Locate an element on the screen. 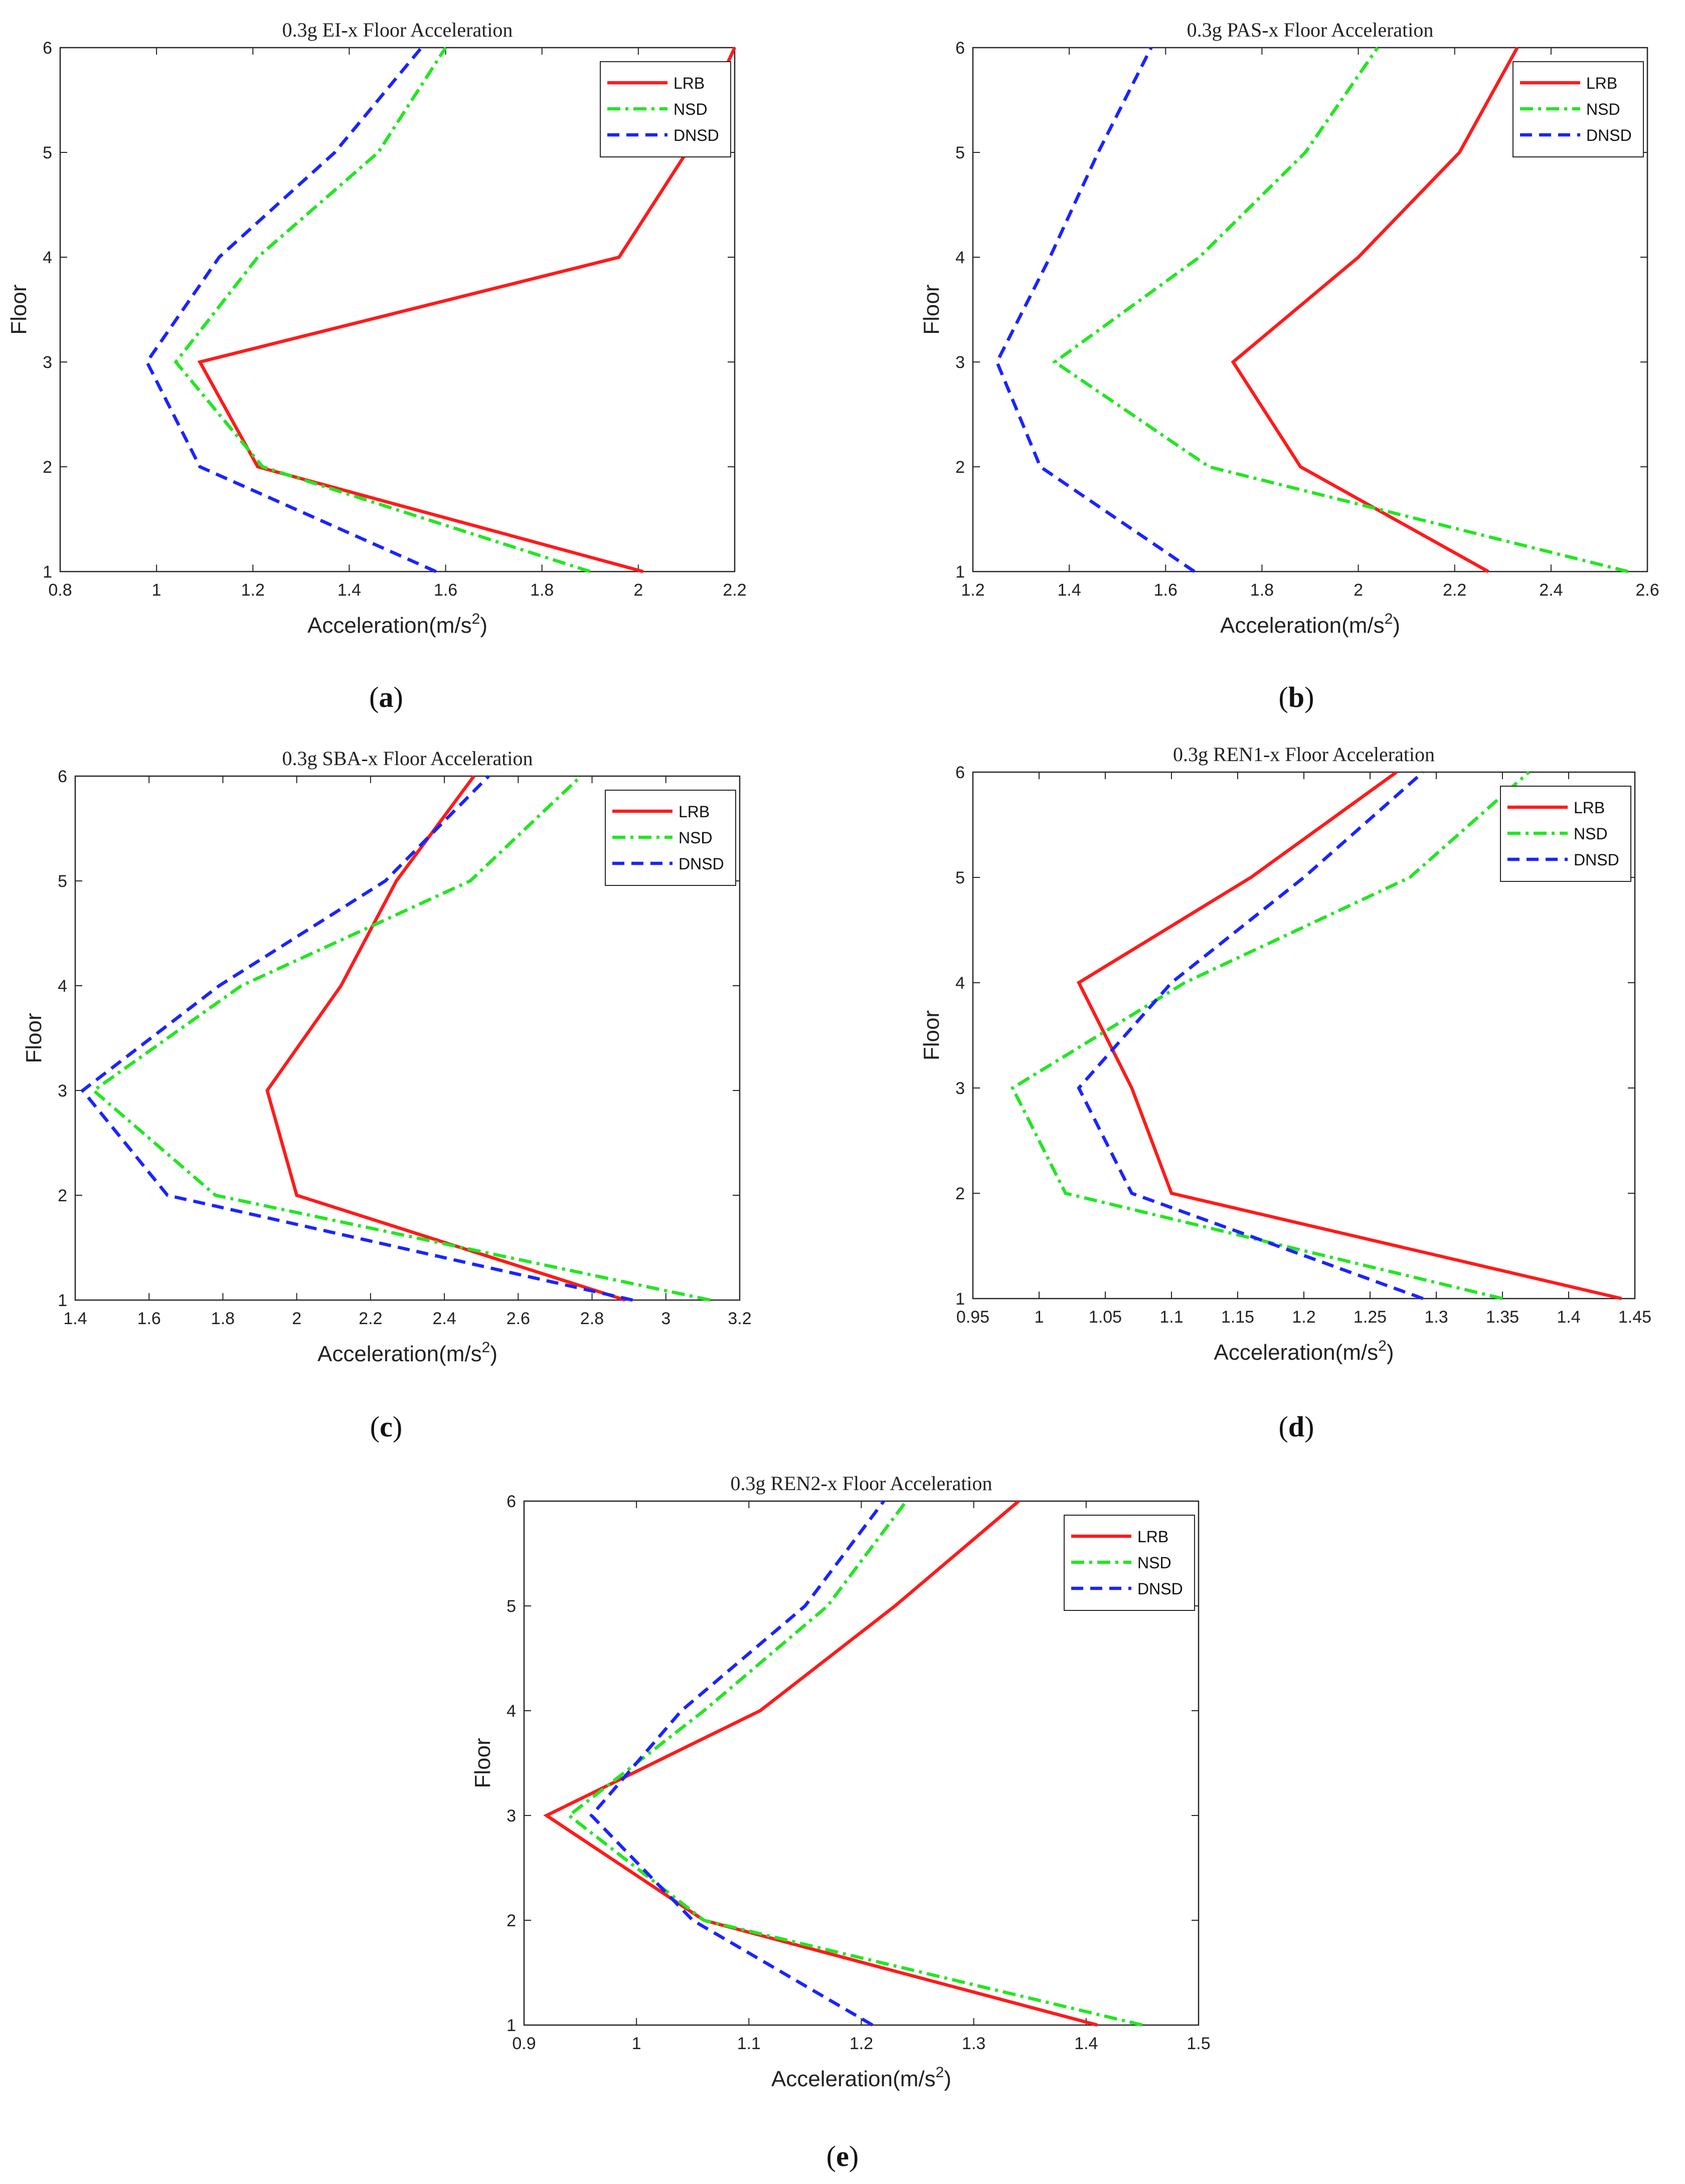 This screenshot has height=2184, width=1685. legend-label-nsd: NSD is located at coordinates (1154, 1563).